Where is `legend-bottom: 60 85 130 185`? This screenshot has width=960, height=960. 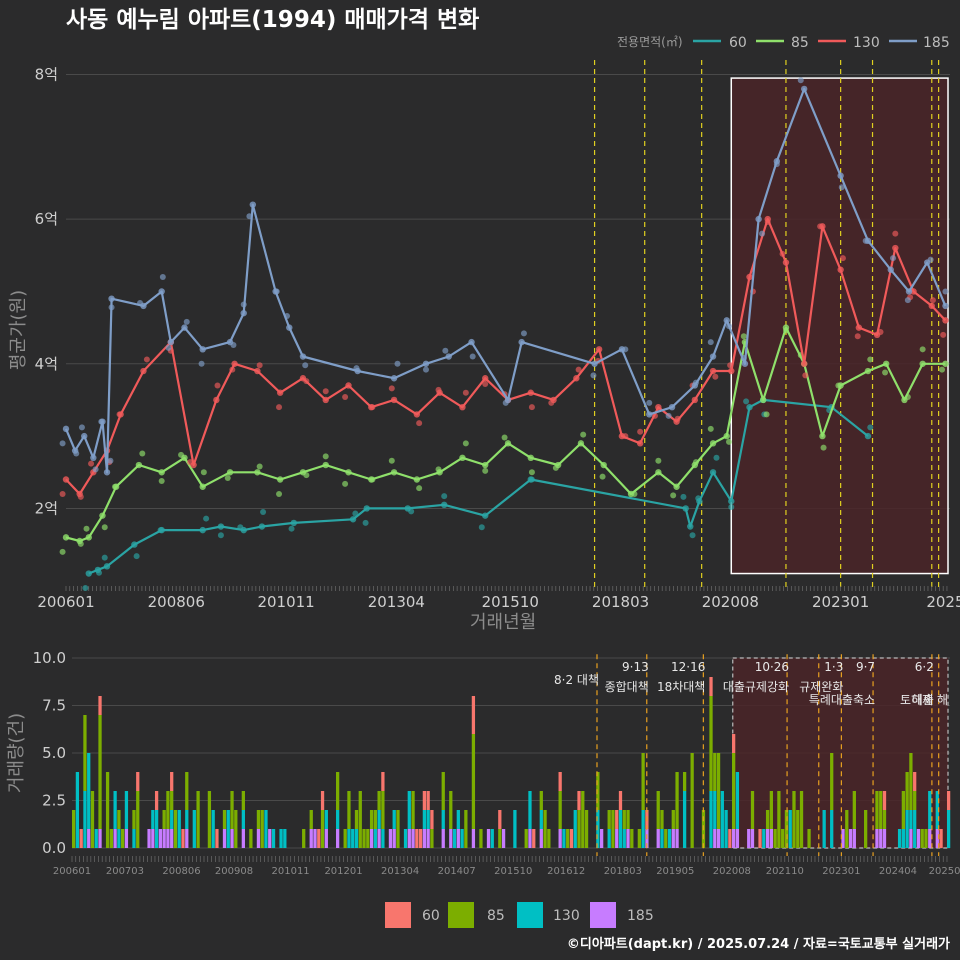
legend-bottom: 60 85 130 185 is located at coordinates (519, 915).